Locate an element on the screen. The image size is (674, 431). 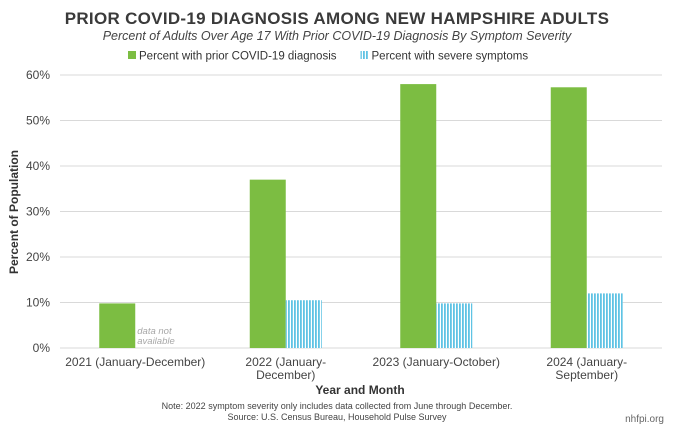
bar-series1-cat1 is located at coordinates (117, 325).